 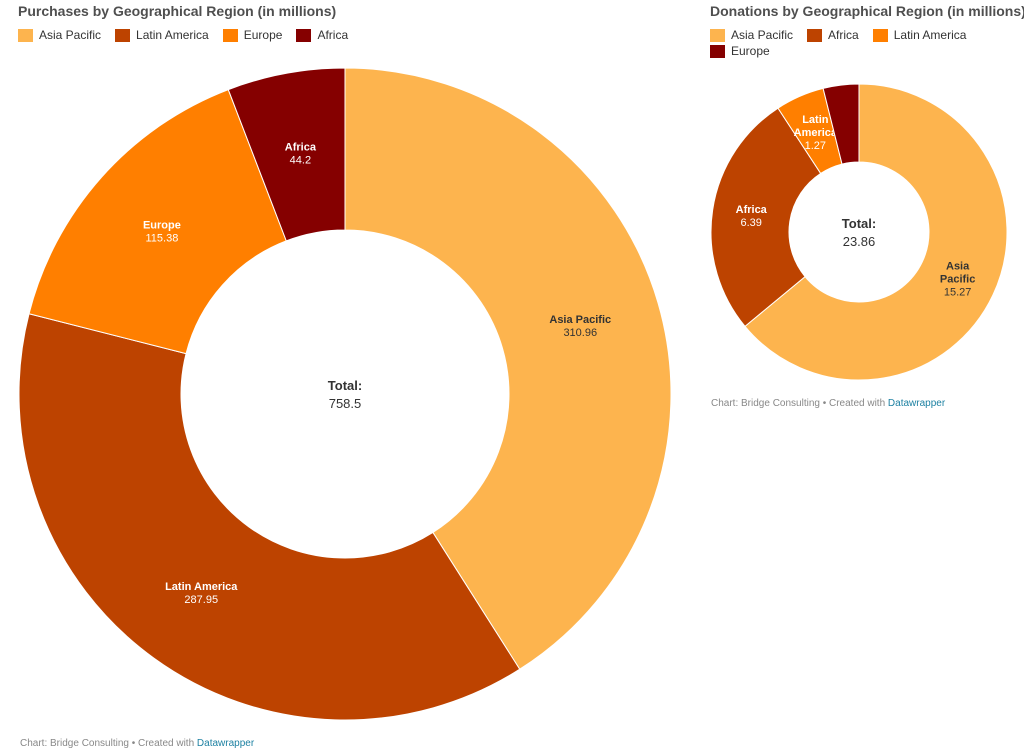 I want to click on legend: Asia Pacific Latin America Europe Africa, so click(x=353, y=35).